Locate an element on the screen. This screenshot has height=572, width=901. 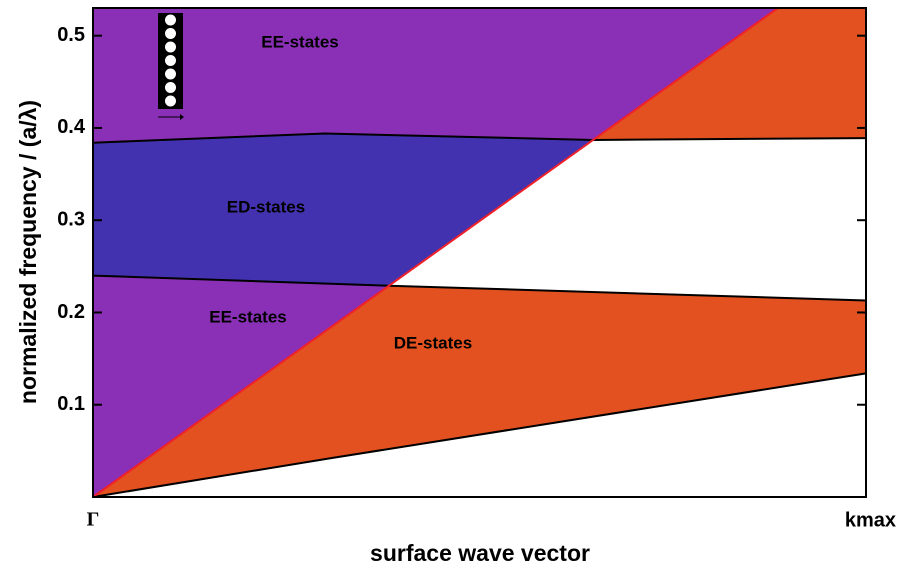
region-label: DE-states is located at coordinates (433, 342).